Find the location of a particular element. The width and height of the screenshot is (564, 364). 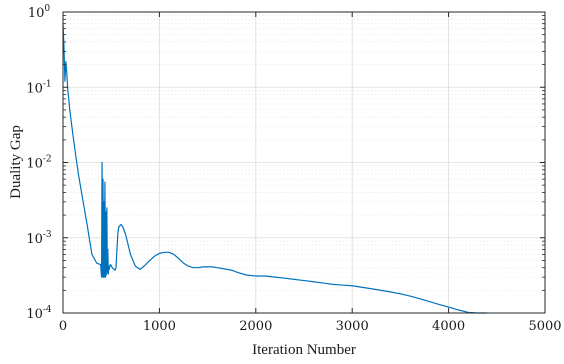

x-tick-label: 3000 is located at coordinates (352, 326).